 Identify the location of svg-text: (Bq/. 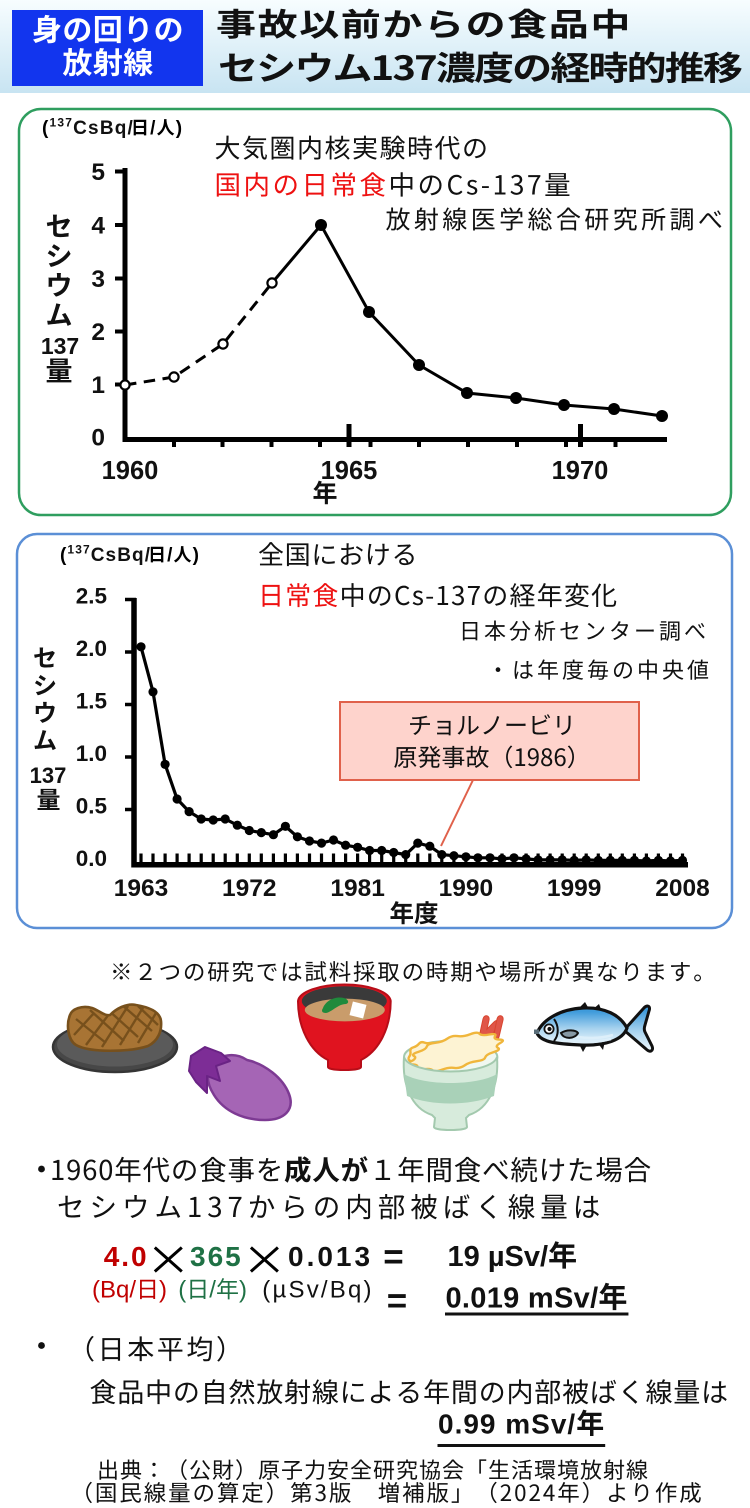
(114, 1290).